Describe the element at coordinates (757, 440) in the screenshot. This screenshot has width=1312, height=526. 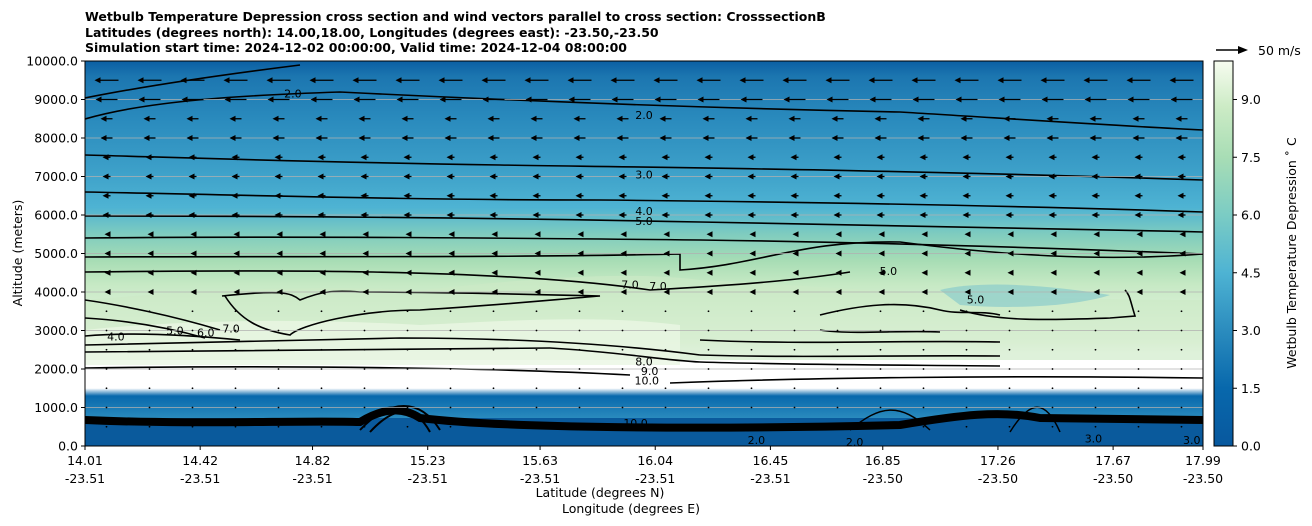
I see `contour-label: 2.0` at that location.